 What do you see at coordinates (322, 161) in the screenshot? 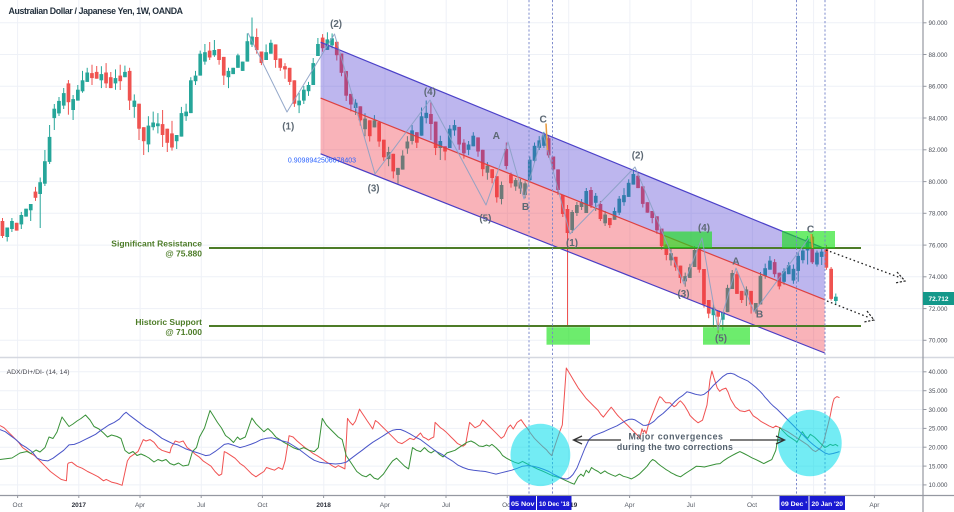
I see `svg-text: 0.9098942506078403` at bounding box center [322, 161].